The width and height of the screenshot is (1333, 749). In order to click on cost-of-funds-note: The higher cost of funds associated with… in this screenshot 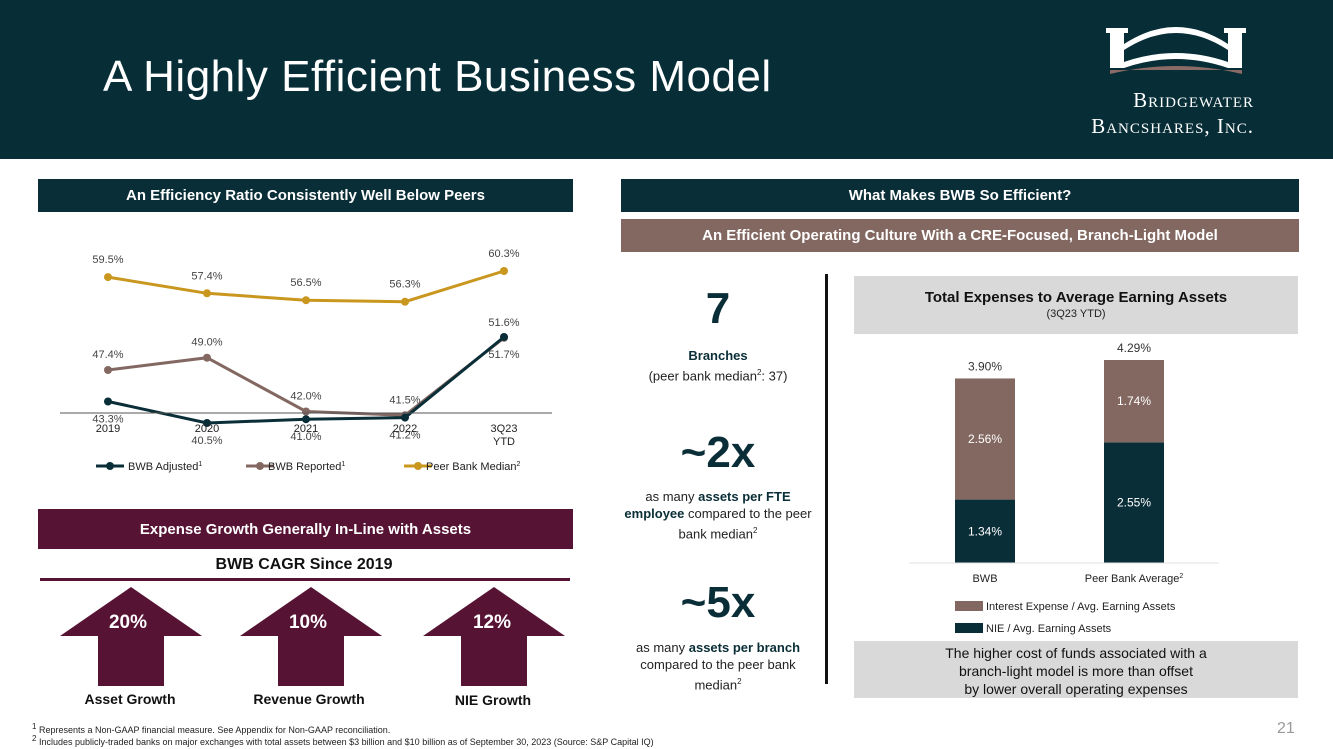, I will do `click(1076, 669)`.